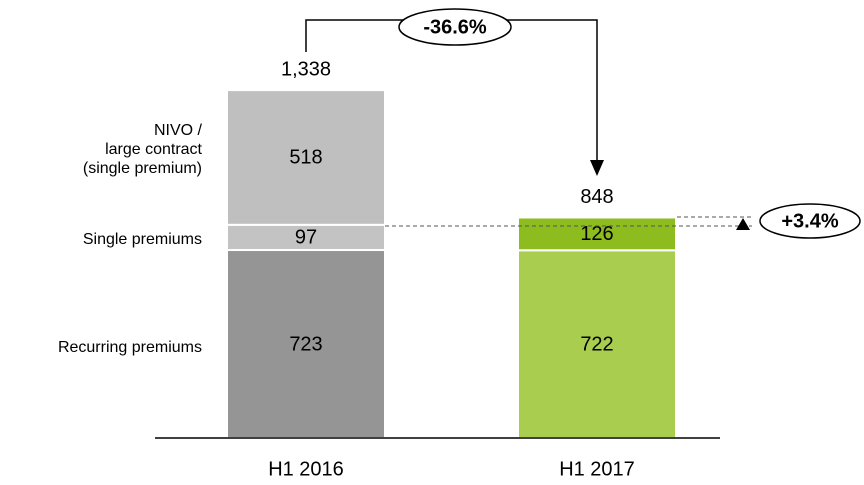 Image resolution: width=864 pixels, height=485 pixels. Describe the element at coordinates (142, 239) in the screenshot. I see `series-label: Single premiums` at that location.